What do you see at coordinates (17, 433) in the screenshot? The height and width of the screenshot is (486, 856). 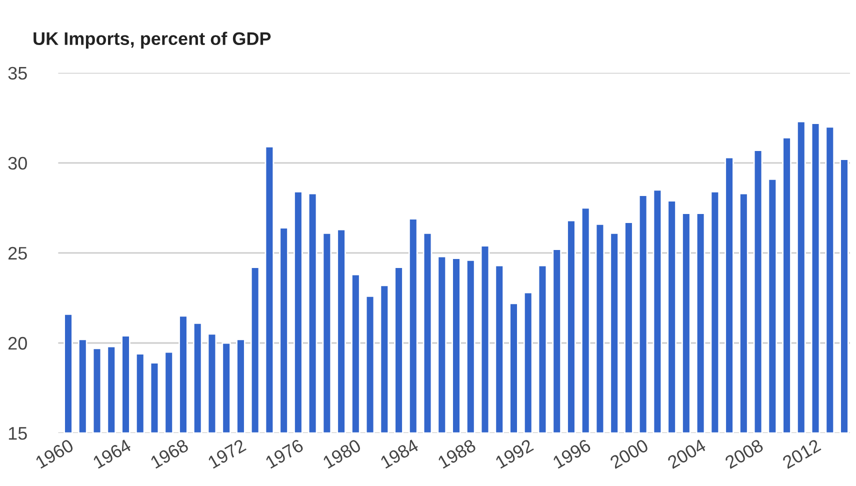 I see `y-tick-label: 15` at bounding box center [17, 433].